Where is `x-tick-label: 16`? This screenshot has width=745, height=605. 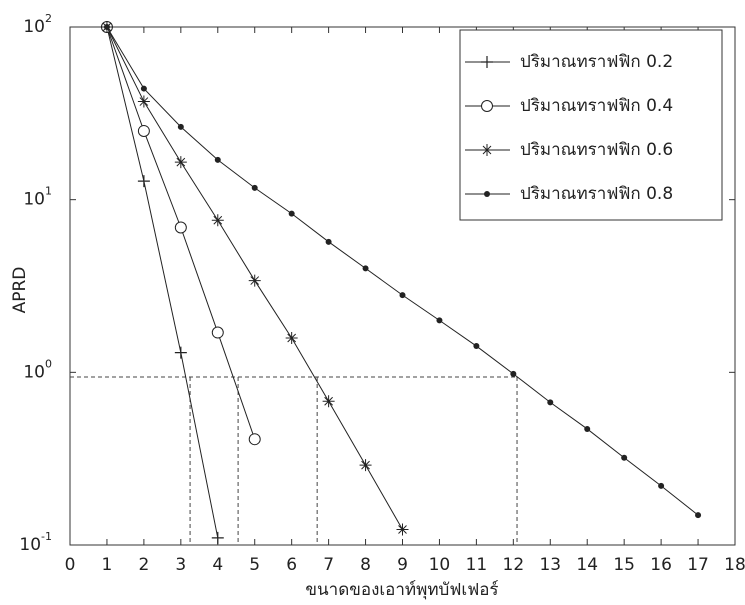
x-tick-label: 16 is located at coordinates (661, 565).